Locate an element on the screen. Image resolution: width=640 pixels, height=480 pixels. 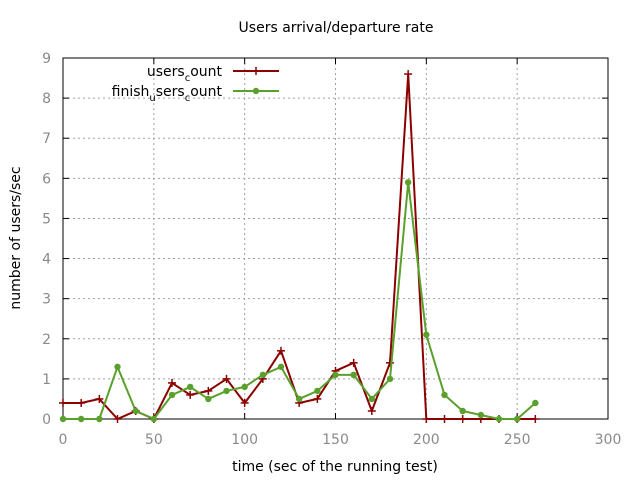
y-tick-label: 5 is located at coordinates (46, 219).